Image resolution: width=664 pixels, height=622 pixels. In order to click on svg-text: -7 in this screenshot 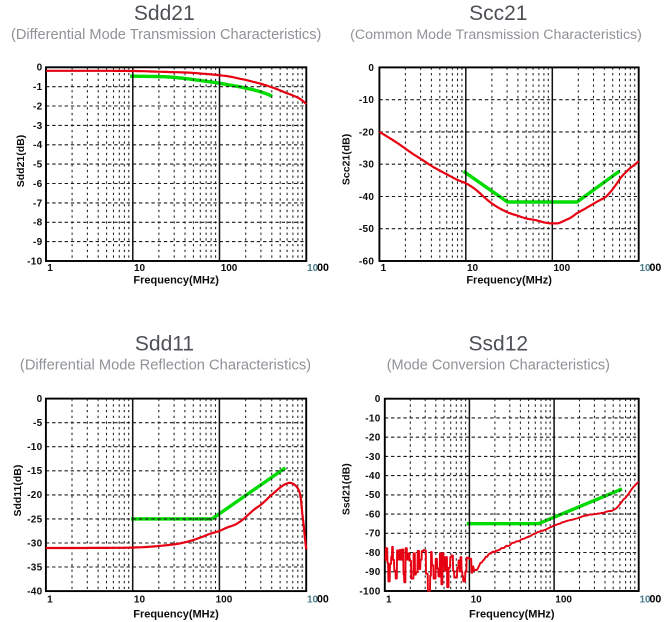, I will do `click(38, 203)`.